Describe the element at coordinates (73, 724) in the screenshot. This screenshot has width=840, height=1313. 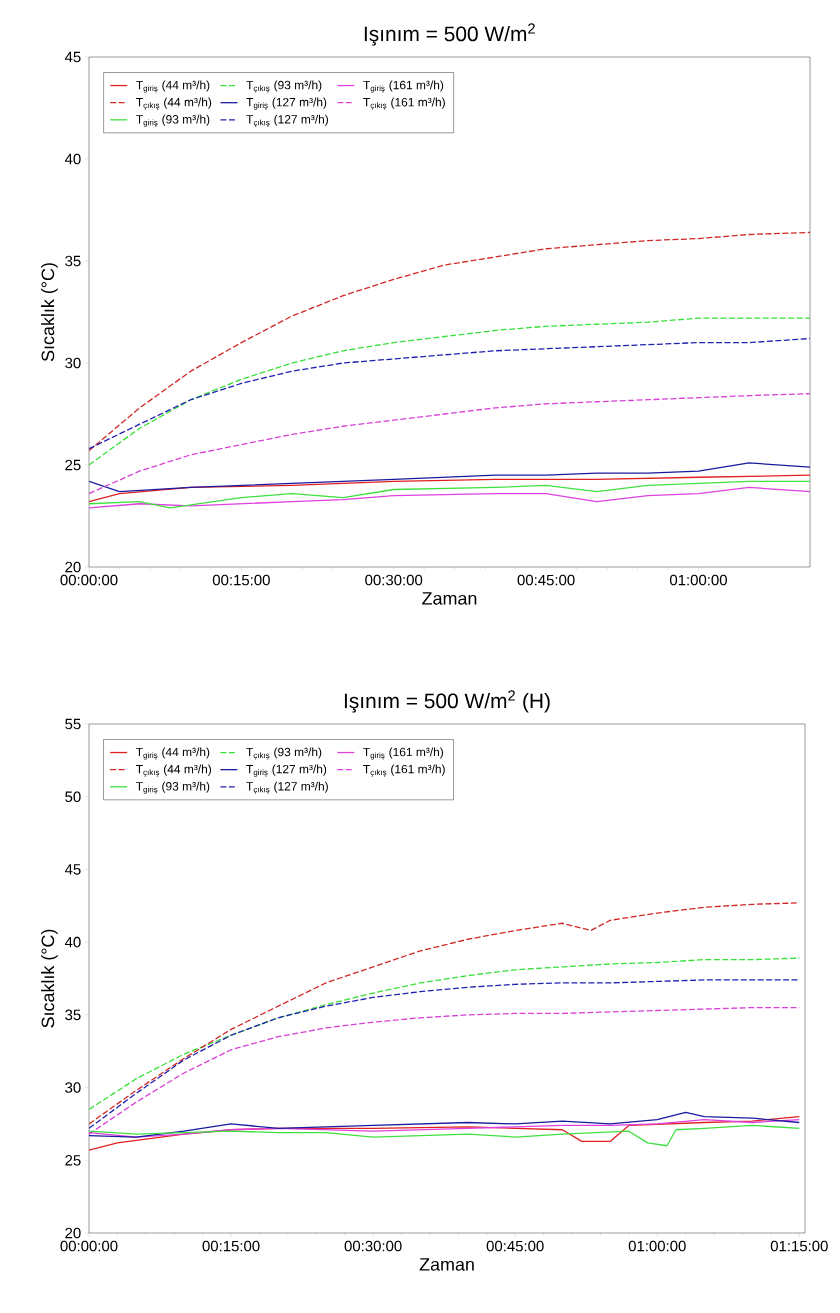
I see `y-tick-label: 55` at that location.